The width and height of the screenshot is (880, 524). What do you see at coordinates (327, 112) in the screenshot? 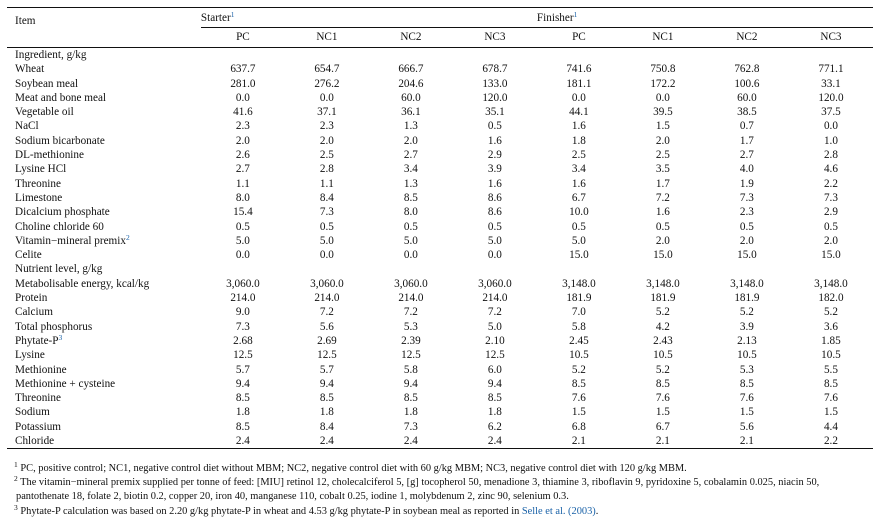
I see `table-cell: 37.1` at bounding box center [327, 112].